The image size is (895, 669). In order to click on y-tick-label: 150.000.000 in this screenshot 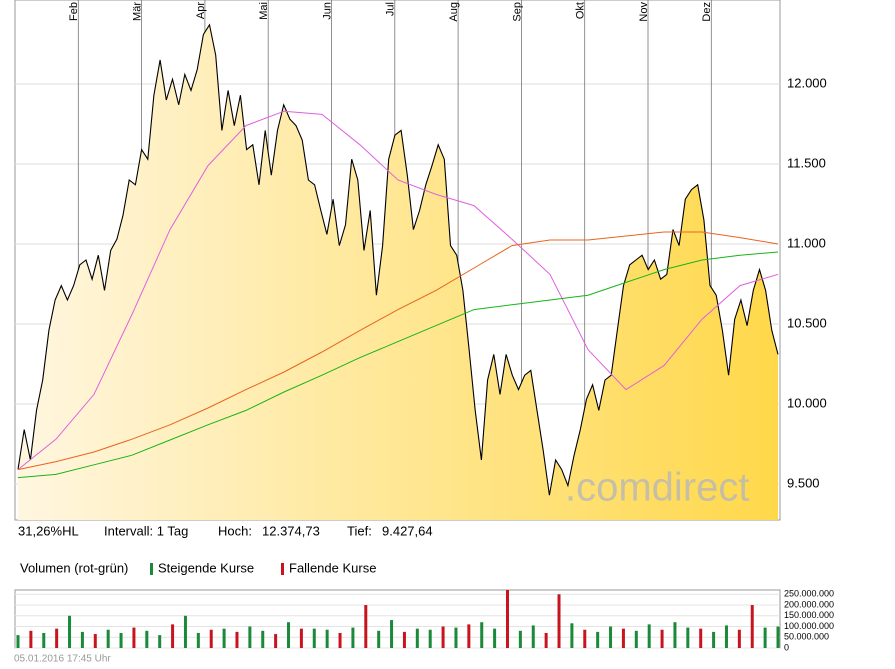, I will do `click(809, 615)`.